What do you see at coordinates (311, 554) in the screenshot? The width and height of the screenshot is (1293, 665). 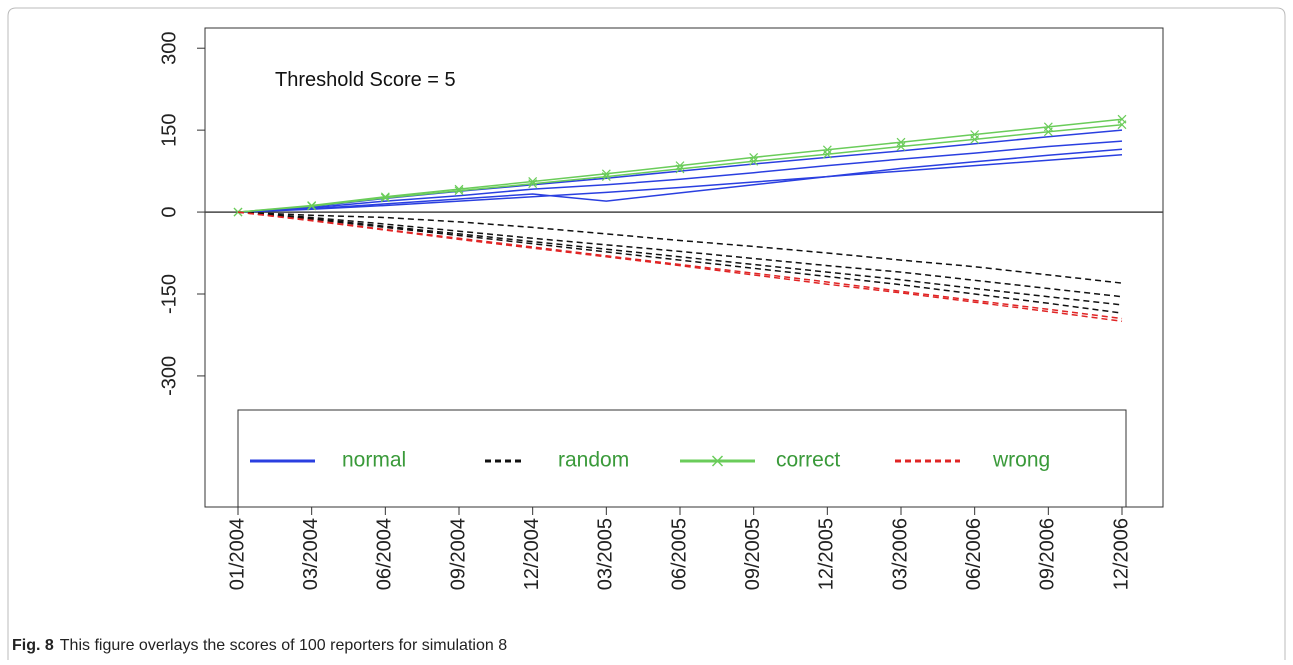 I see `x-tick-label: 03/2004` at bounding box center [311, 554].